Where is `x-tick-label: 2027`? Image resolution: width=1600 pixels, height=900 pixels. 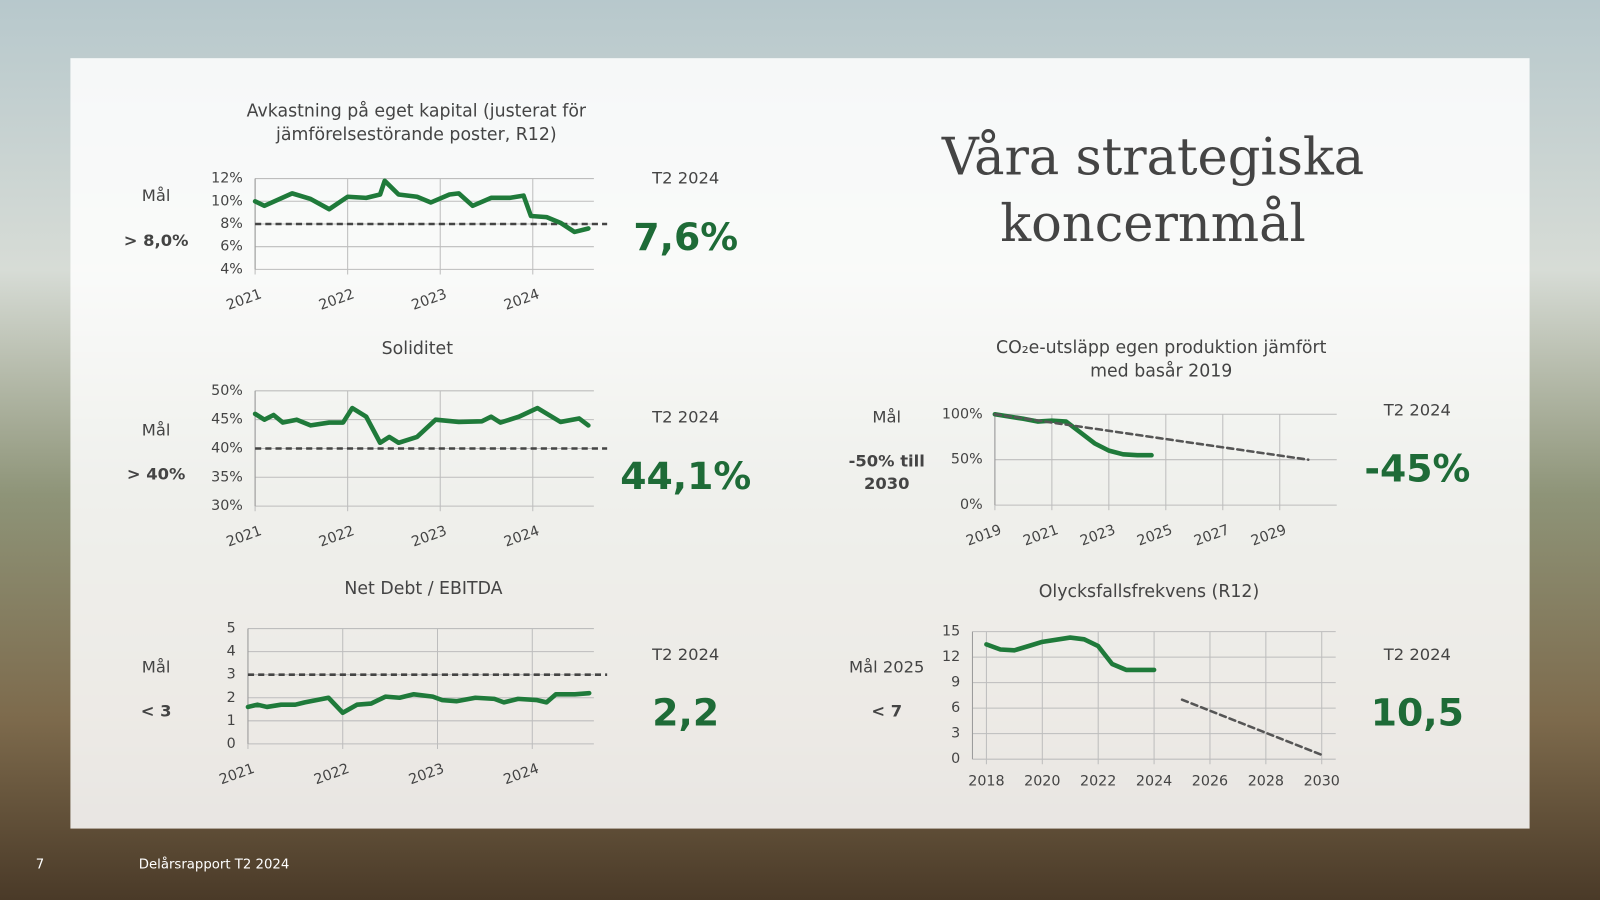
x-tick-label: 2027 is located at coordinates (1212, 535).